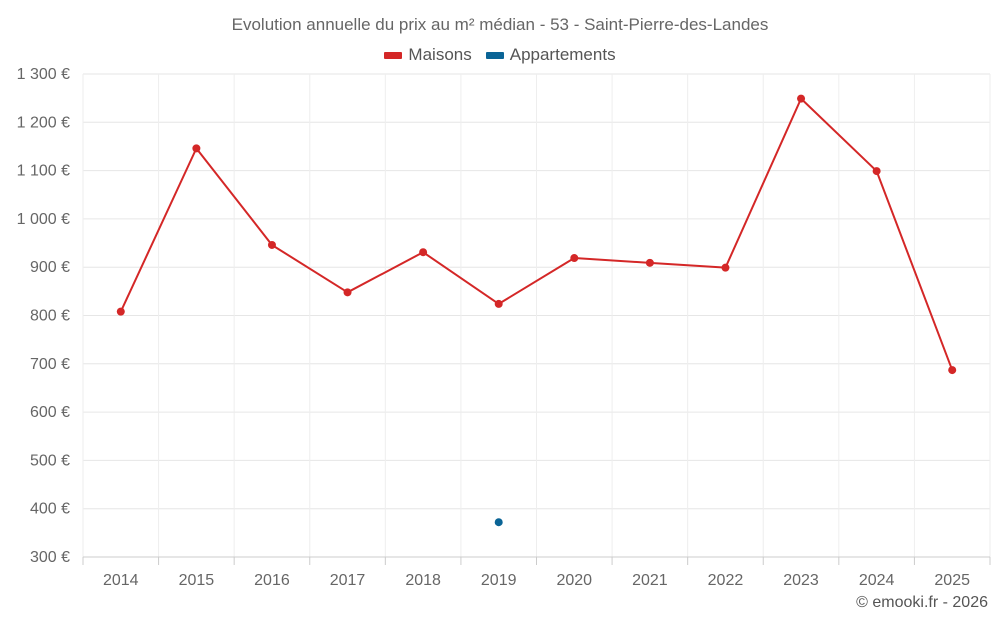 The image size is (1000, 625). What do you see at coordinates (43, 122) in the screenshot?
I see `y-tick-label: 1 200 €` at bounding box center [43, 122].